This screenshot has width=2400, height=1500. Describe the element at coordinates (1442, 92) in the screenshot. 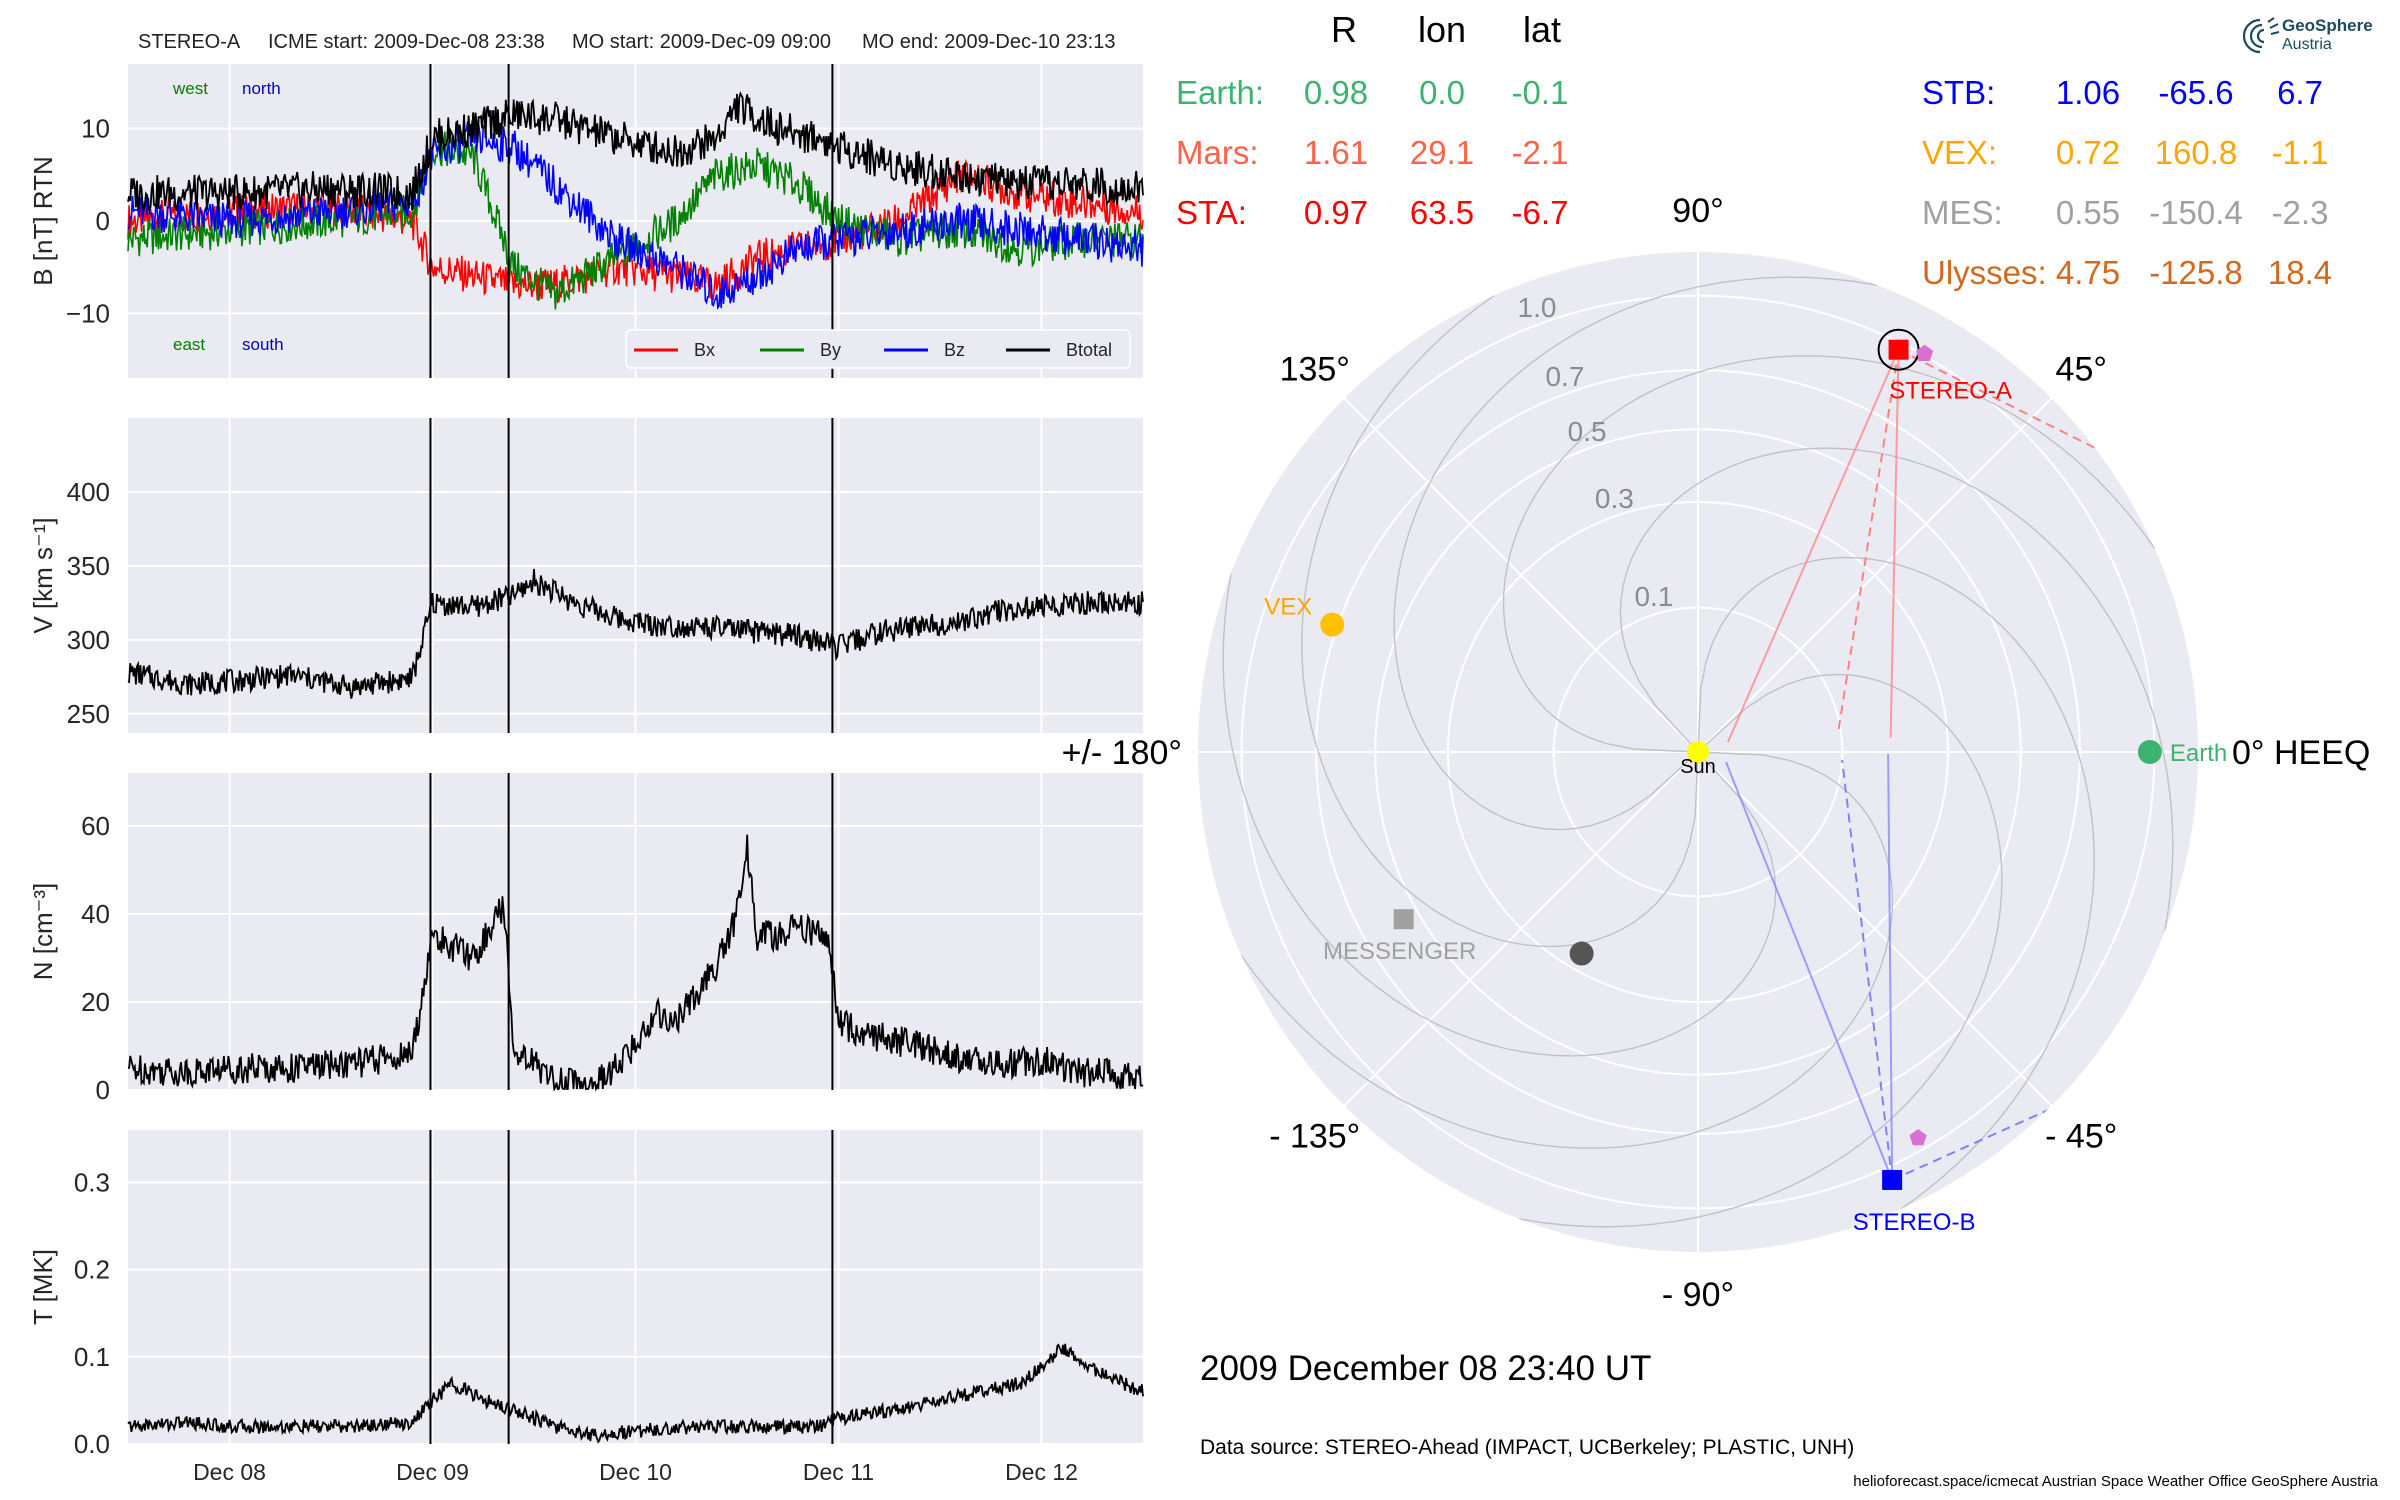

I see `table-row-lon: 0.0` at that location.